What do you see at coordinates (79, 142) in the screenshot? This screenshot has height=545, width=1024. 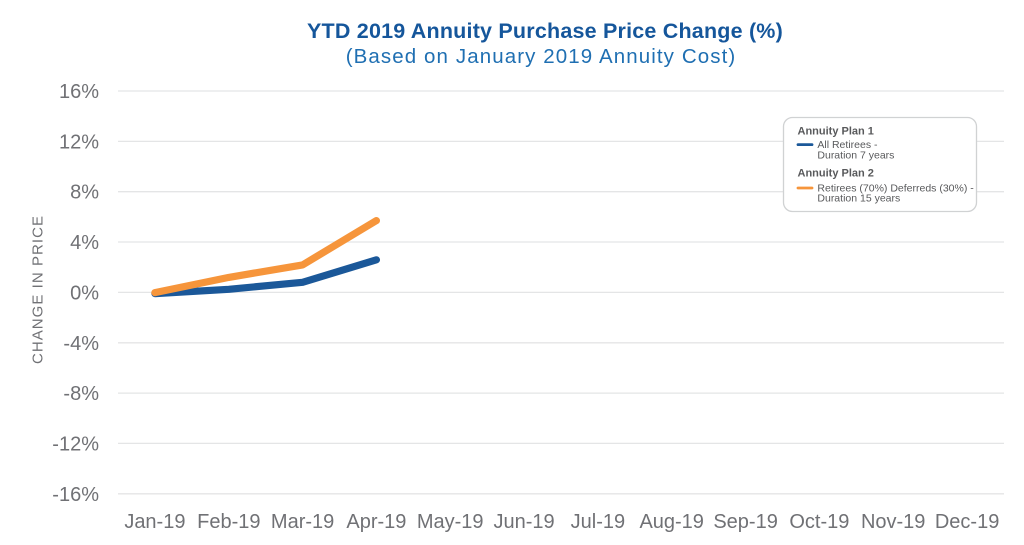 I see `svg-text: 12%` at bounding box center [79, 142].